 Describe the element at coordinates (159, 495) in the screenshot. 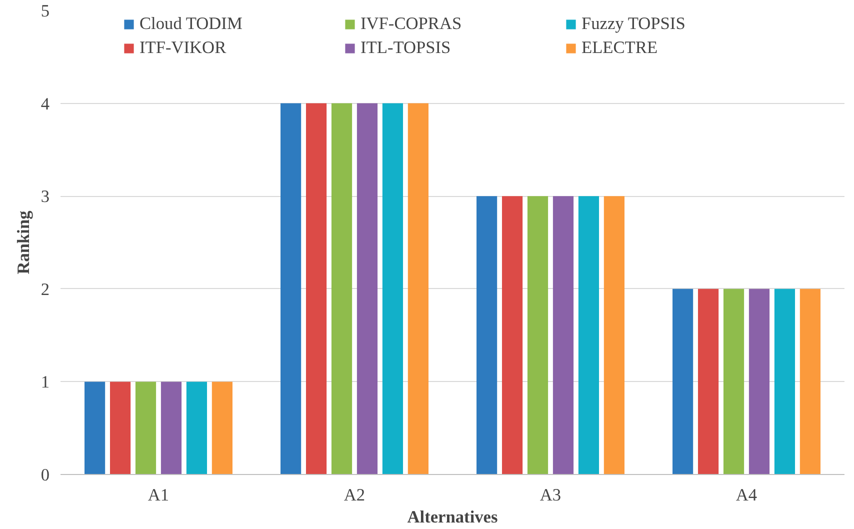

I see `x-tick-label: A1` at that location.